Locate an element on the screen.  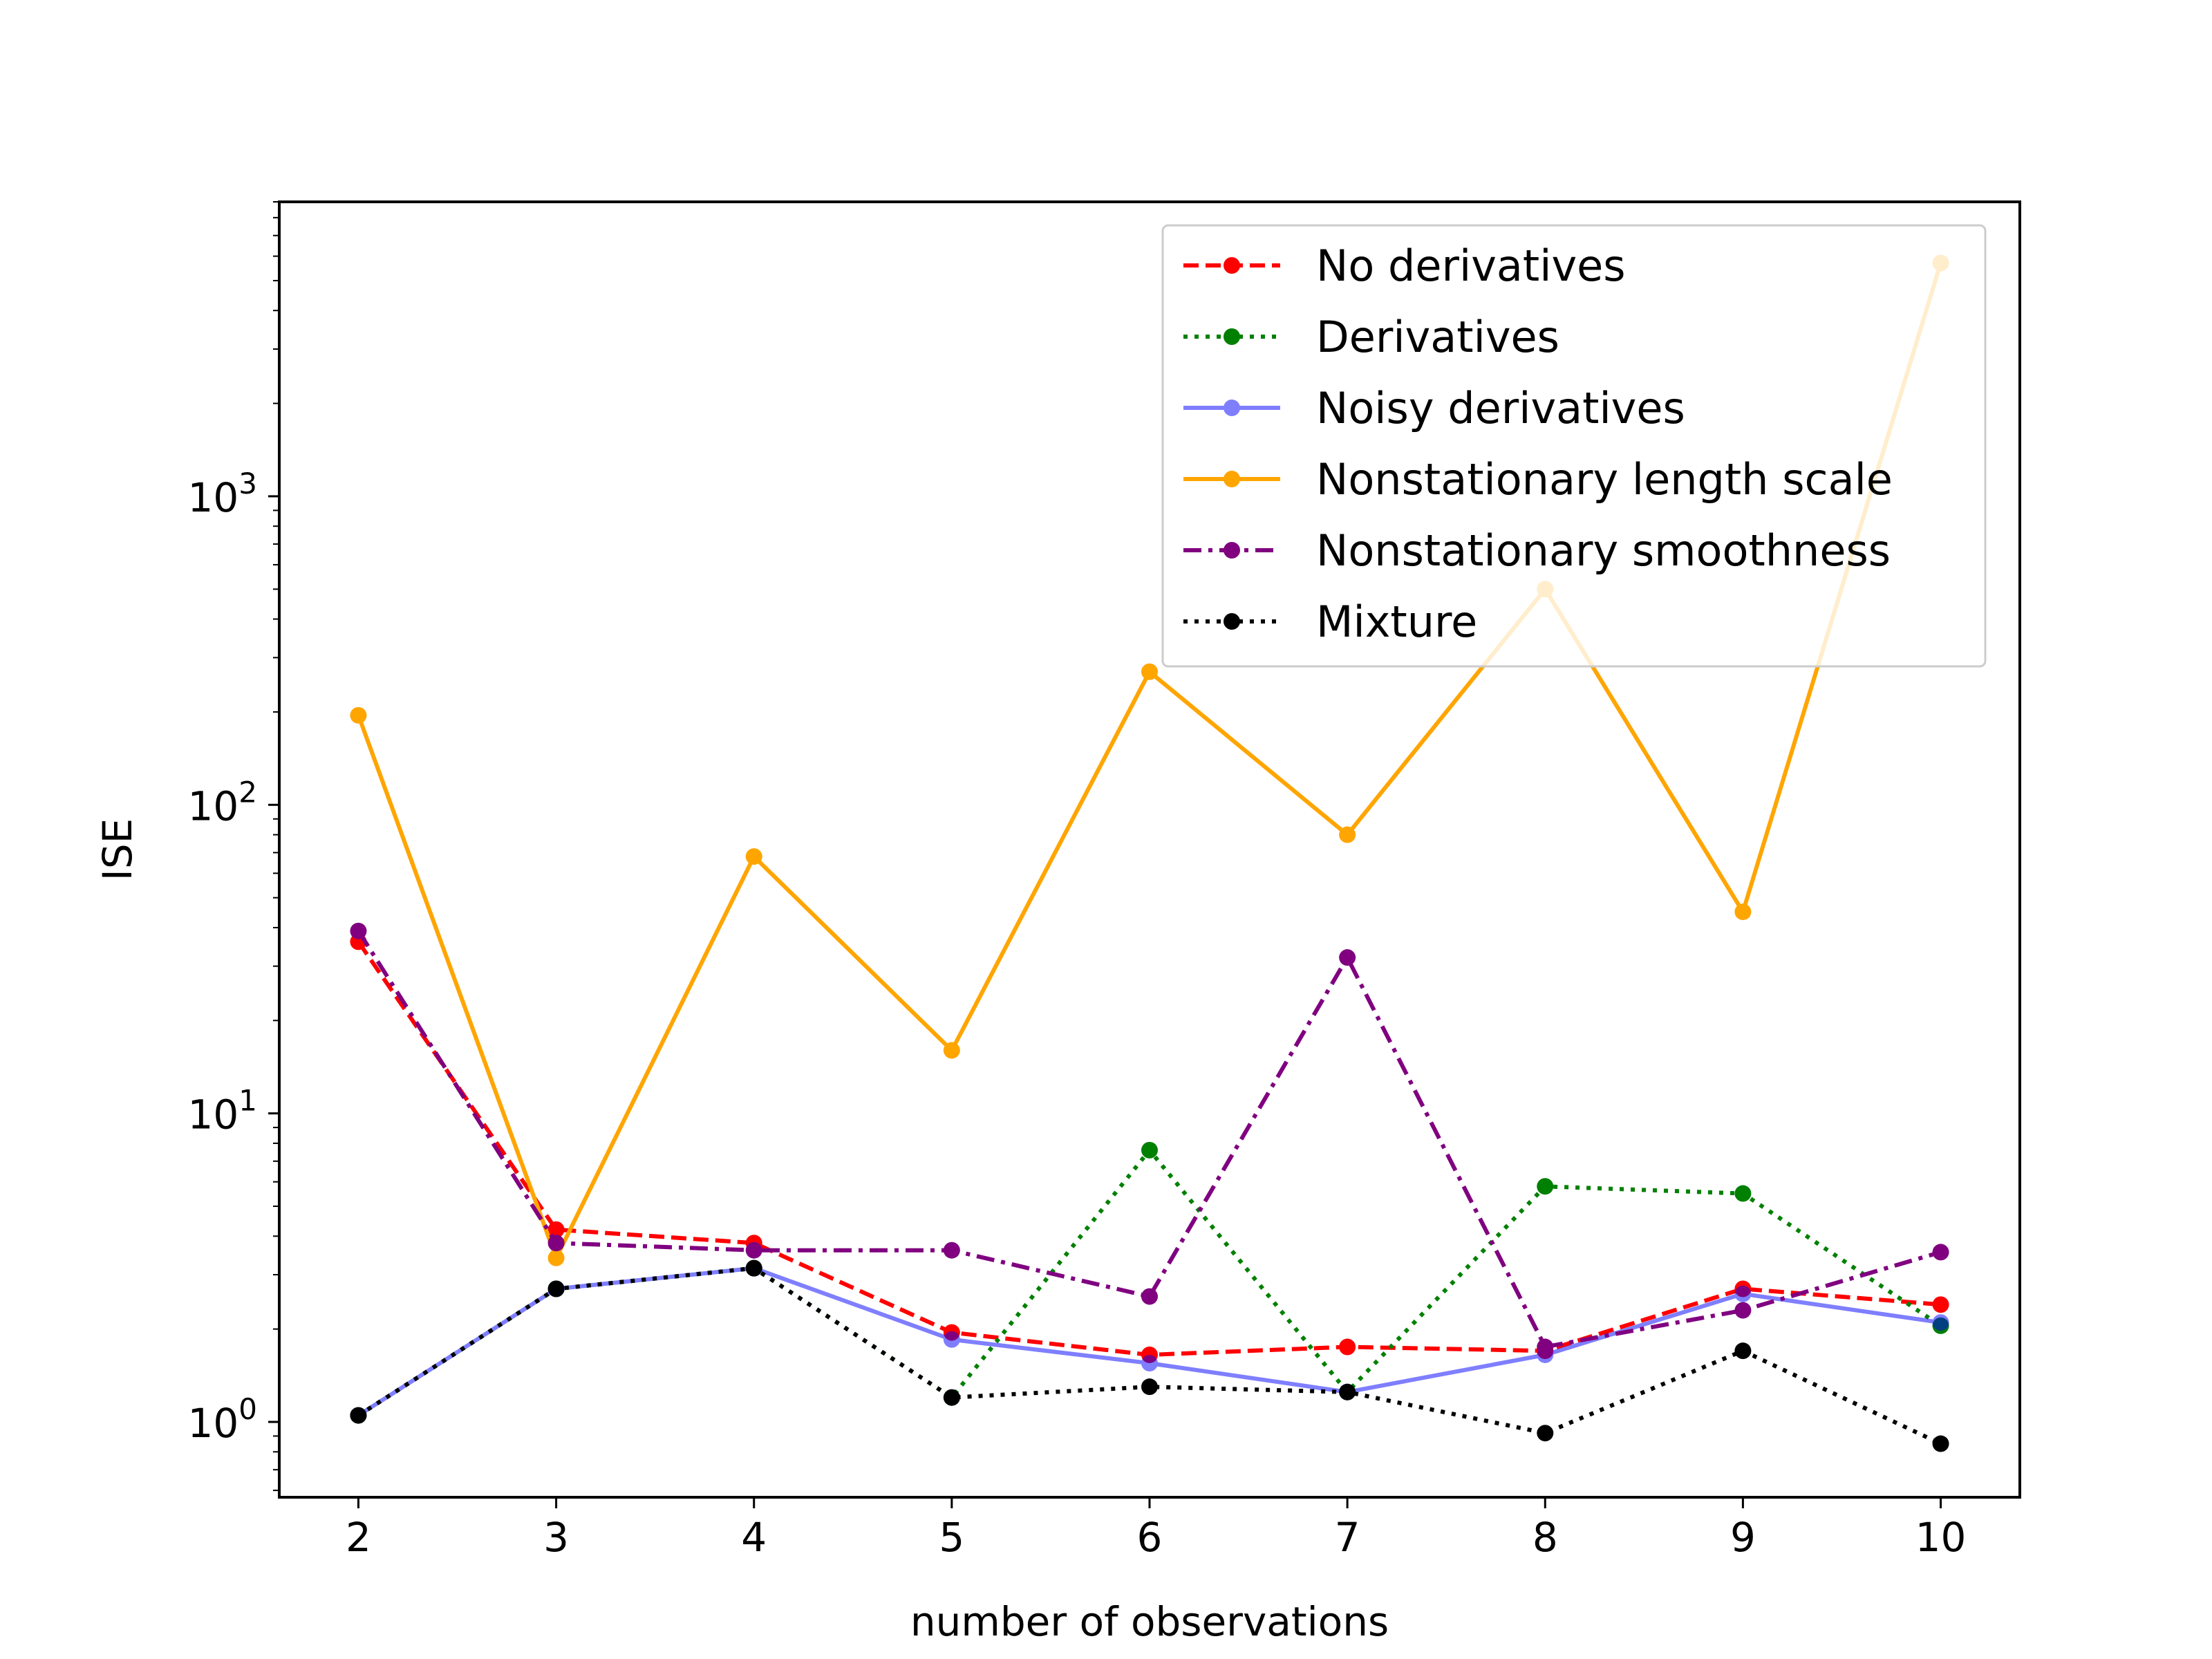
y-axis-label: ISE is located at coordinates (118, 849).